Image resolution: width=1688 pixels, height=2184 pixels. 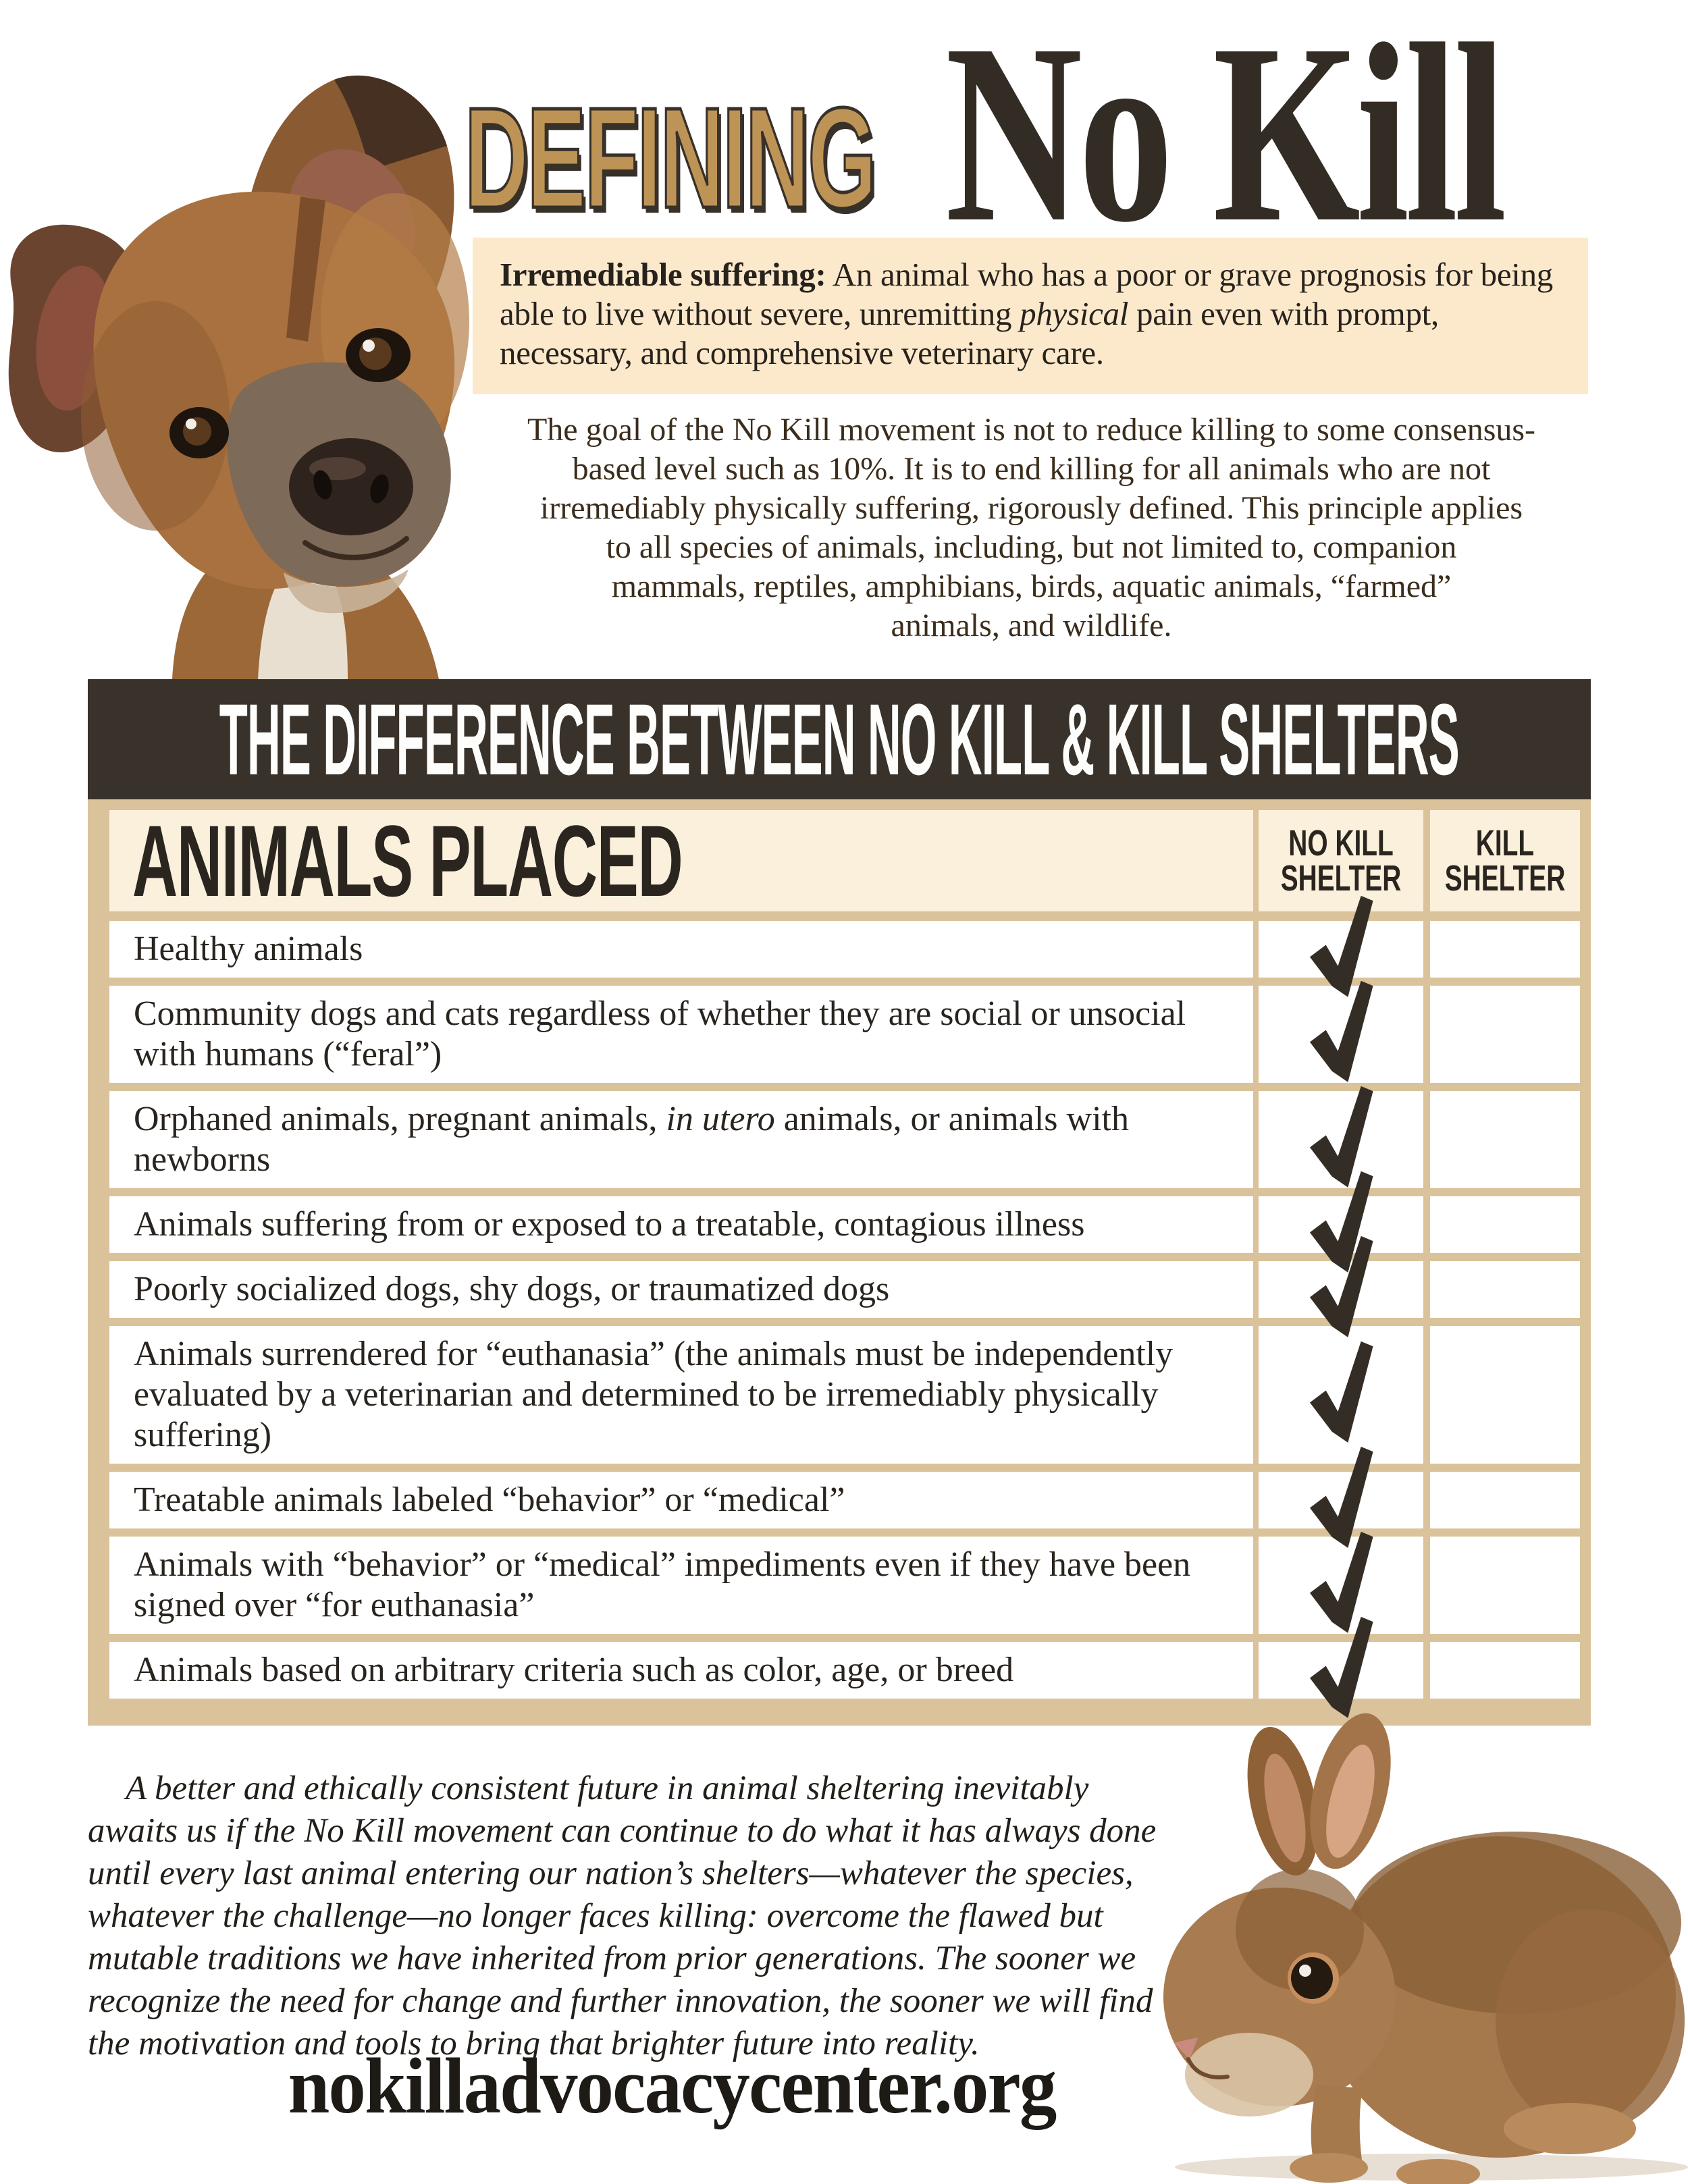 I want to click on definition-italic-word: physical, so click(x=1075, y=313).